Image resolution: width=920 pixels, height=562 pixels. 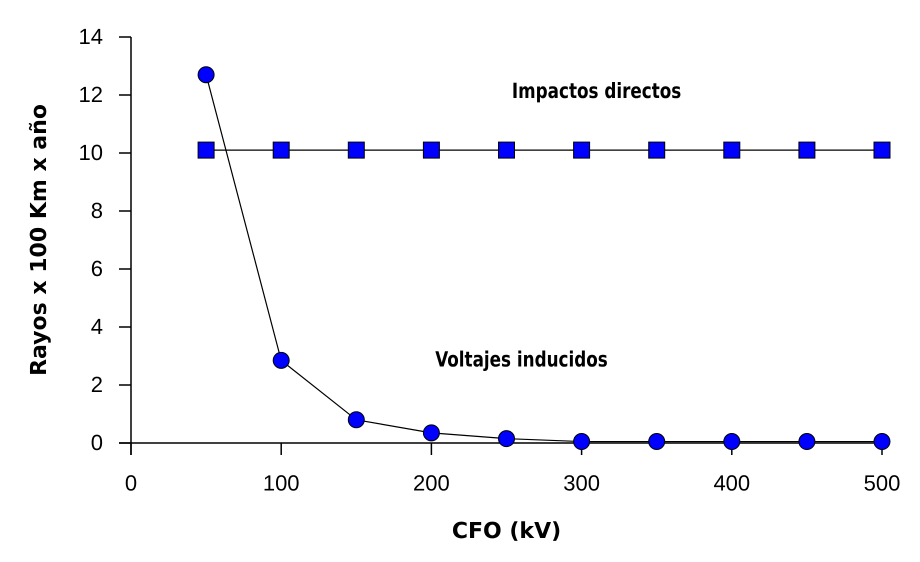 What do you see at coordinates (96, 211) in the screenshot?
I see `y-tick-label: 8` at bounding box center [96, 211].